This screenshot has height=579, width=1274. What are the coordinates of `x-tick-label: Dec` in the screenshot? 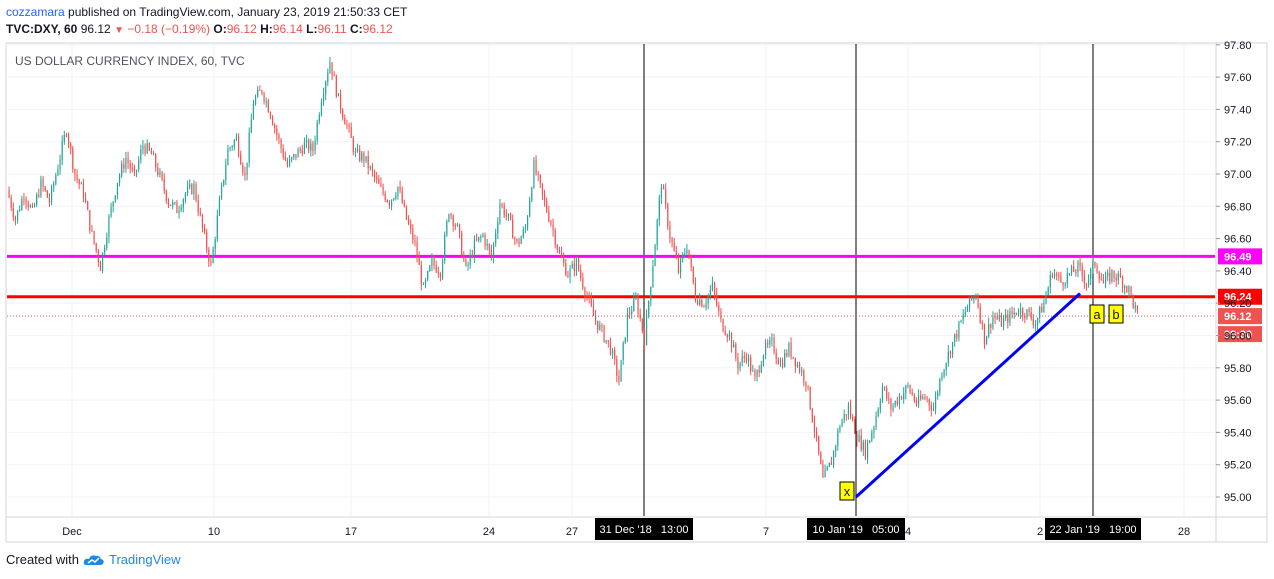 It's located at (72, 532).